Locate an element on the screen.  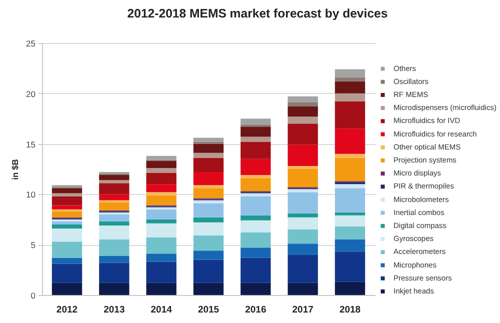
y-tick-label: 20 is located at coordinates (31, 93).